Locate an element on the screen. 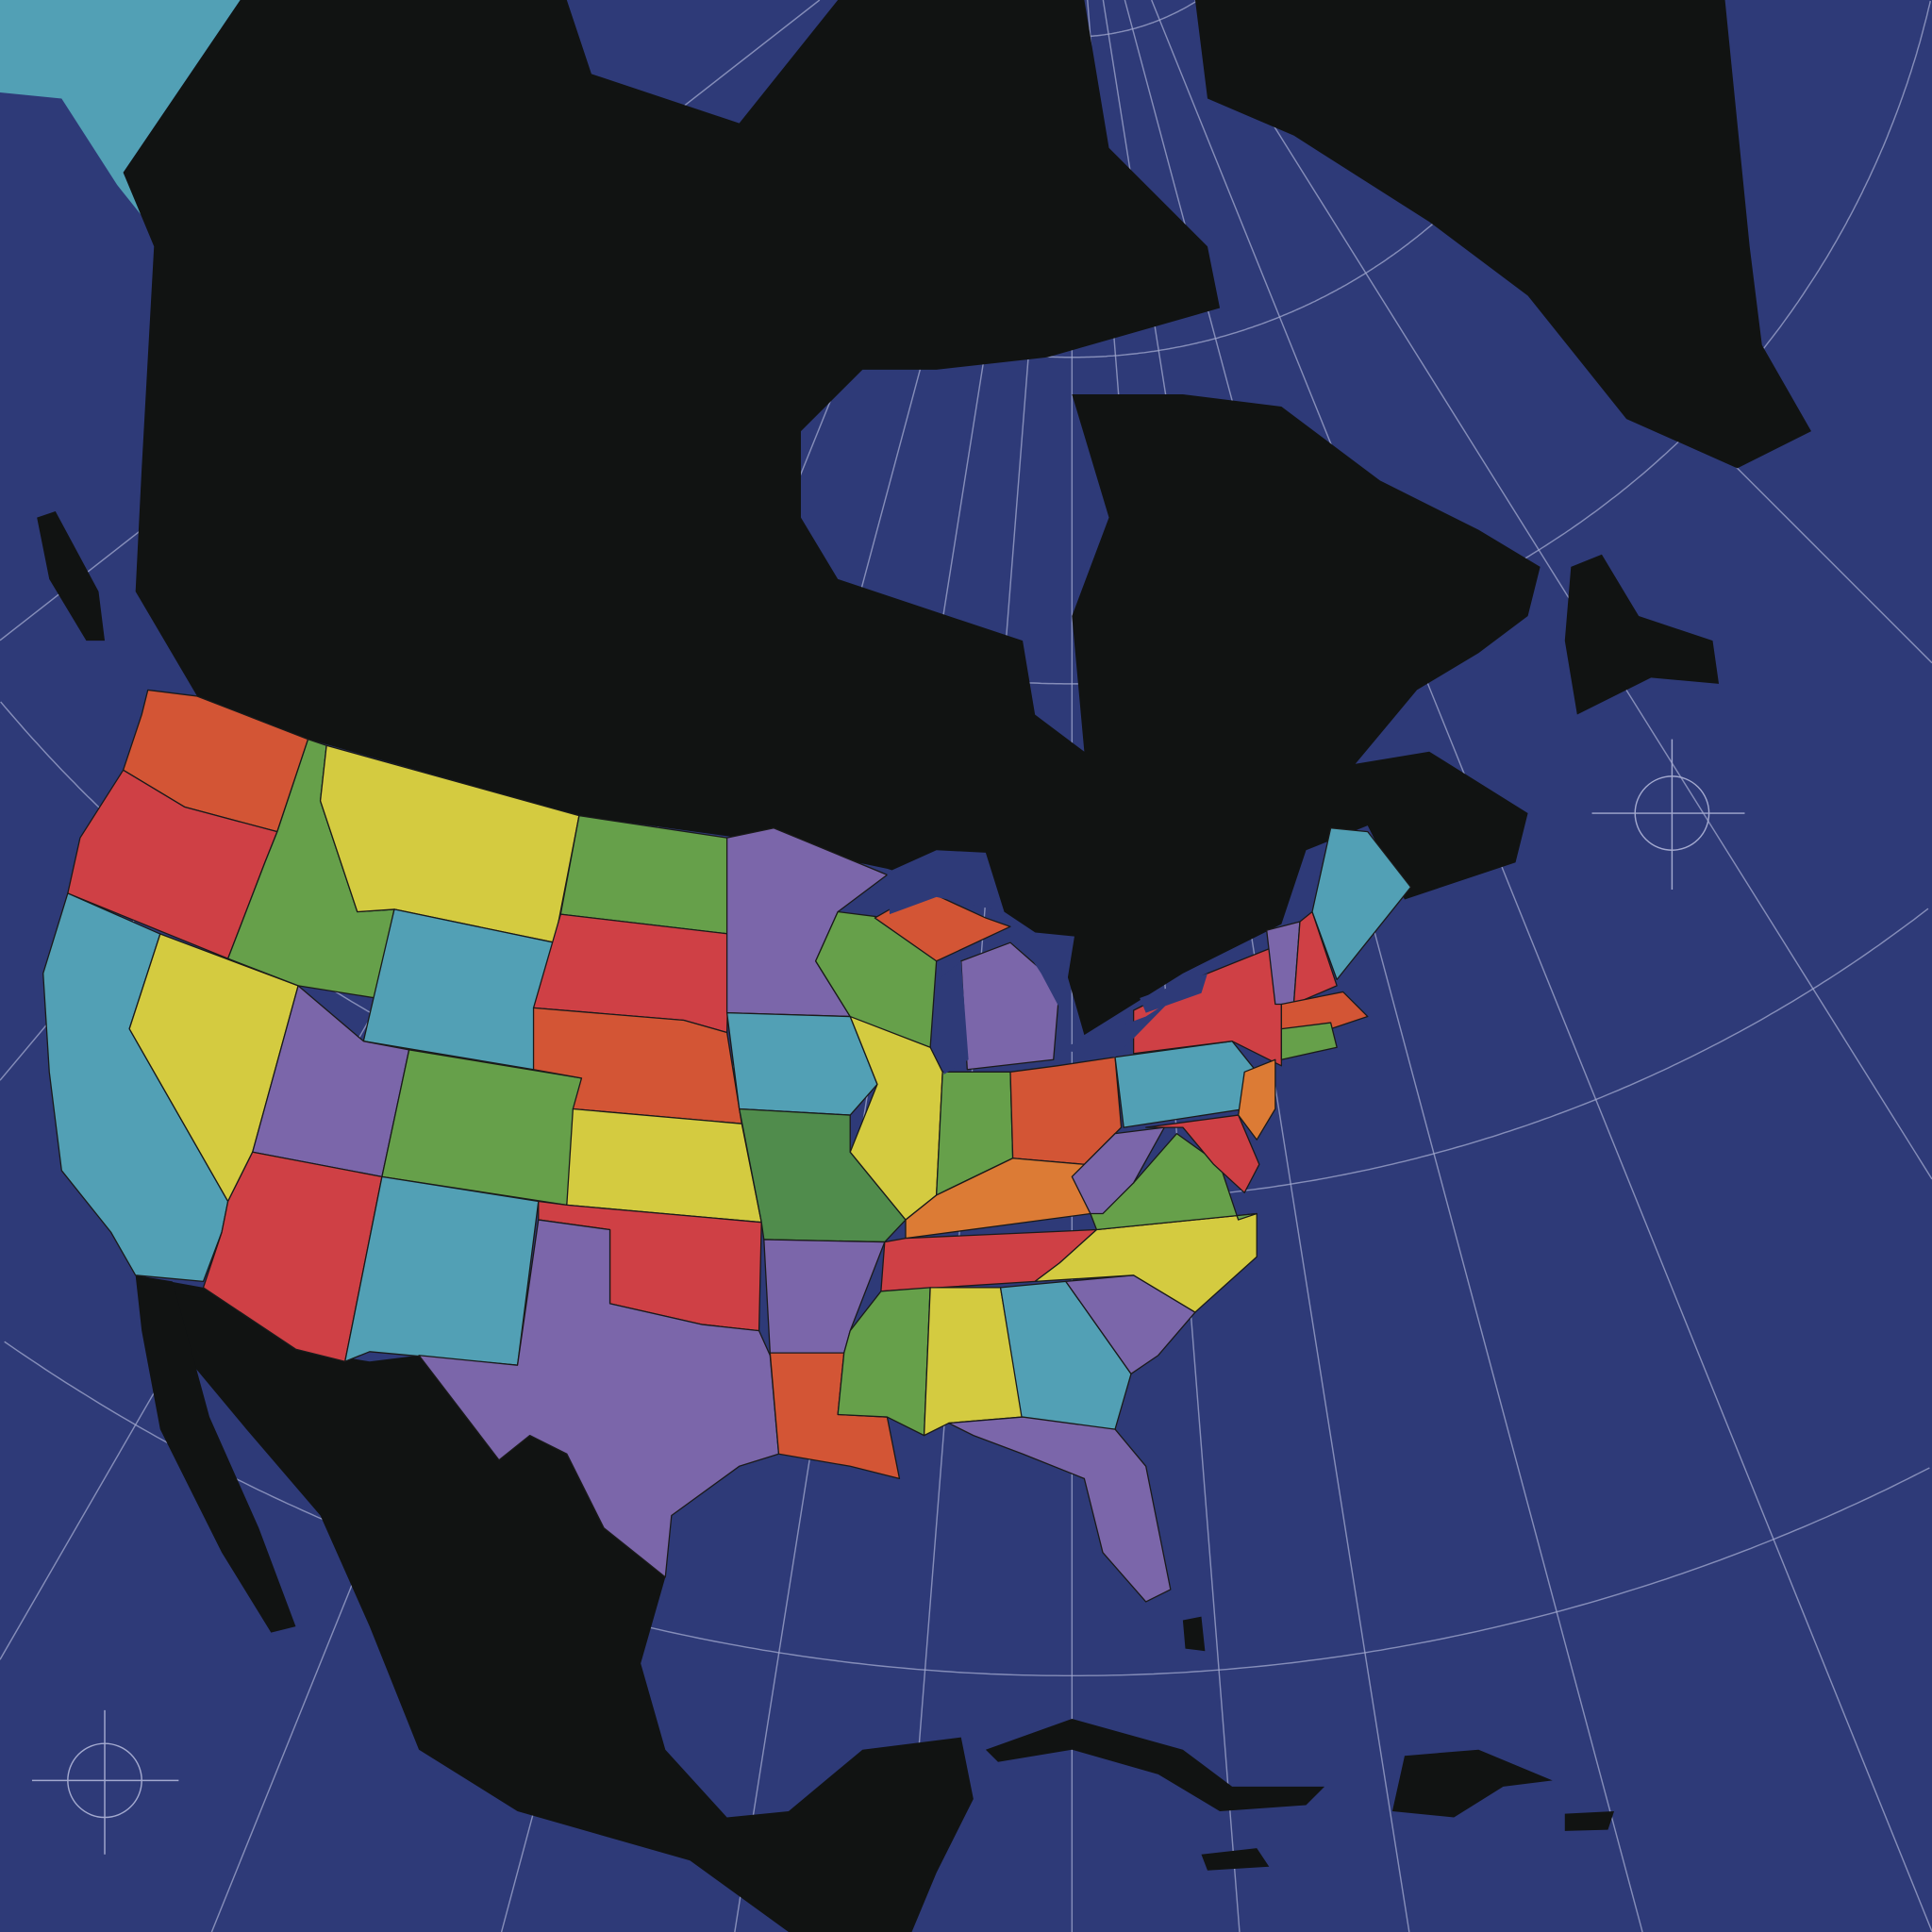 The image size is (1932, 1932). state-kansas is located at coordinates (664, 1166).